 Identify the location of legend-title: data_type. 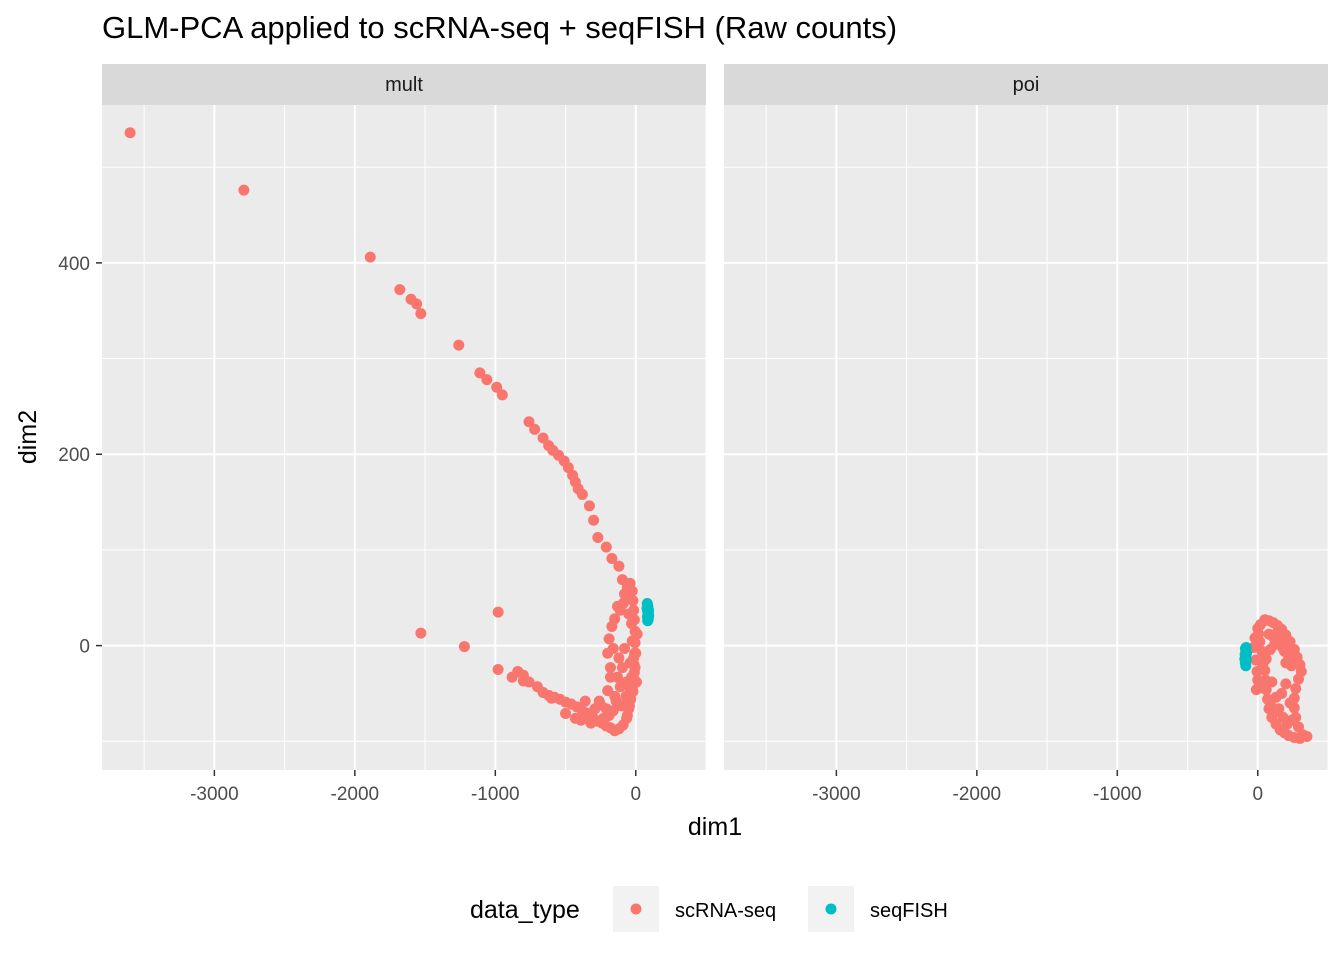
(525, 910).